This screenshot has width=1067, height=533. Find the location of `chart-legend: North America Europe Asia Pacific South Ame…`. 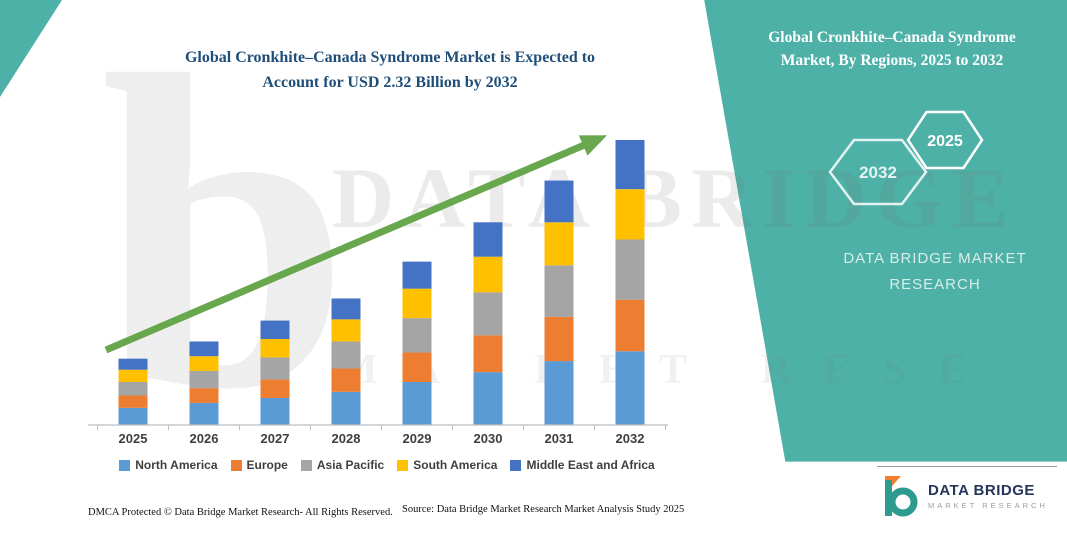

chart-legend: North America Europe Asia Pacific South Ame… is located at coordinates (387, 465).